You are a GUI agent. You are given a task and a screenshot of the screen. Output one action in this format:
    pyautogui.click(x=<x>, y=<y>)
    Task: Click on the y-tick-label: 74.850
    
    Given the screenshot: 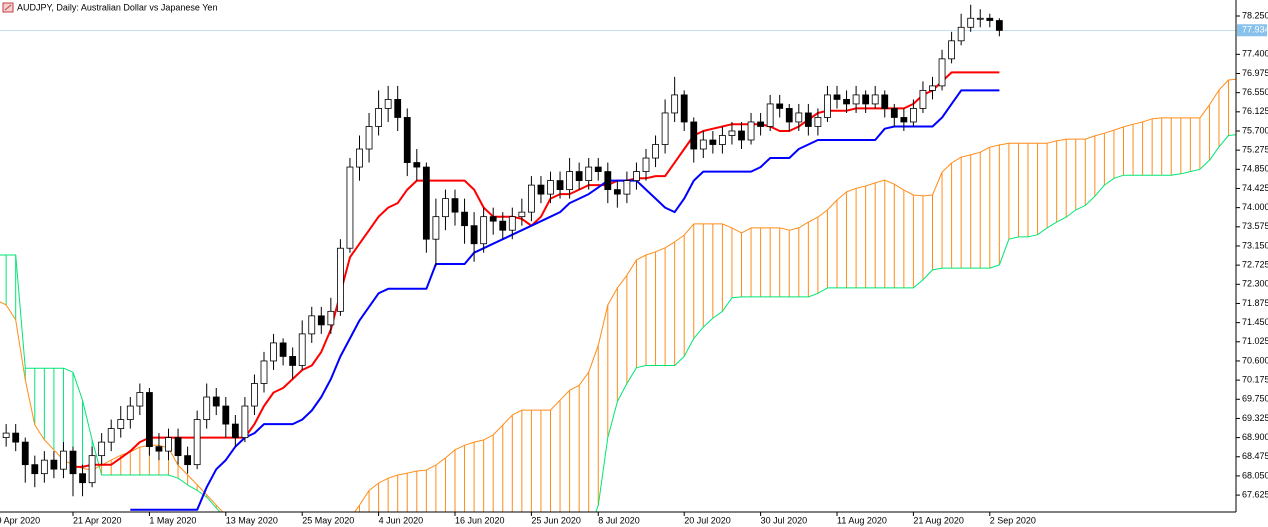 What is the action you would take?
    pyautogui.click(x=1255, y=169)
    